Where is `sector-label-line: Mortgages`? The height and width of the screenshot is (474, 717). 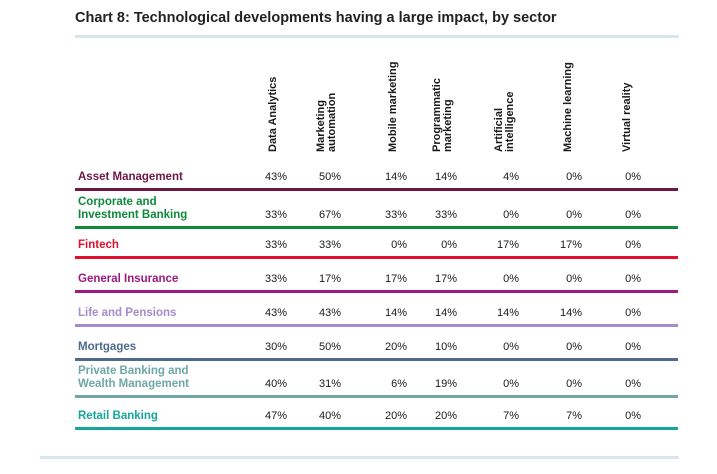 sector-label-line: Mortgages is located at coordinates (107, 347).